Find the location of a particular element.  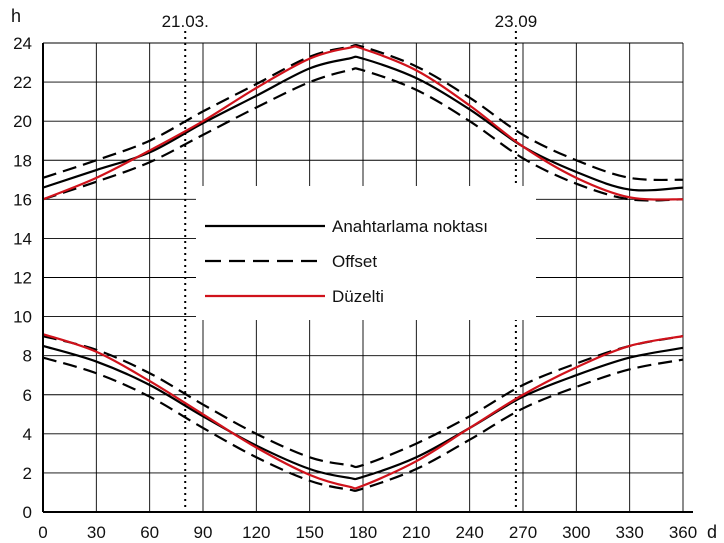

annotation-label: 21.03. is located at coordinates (185, 21).